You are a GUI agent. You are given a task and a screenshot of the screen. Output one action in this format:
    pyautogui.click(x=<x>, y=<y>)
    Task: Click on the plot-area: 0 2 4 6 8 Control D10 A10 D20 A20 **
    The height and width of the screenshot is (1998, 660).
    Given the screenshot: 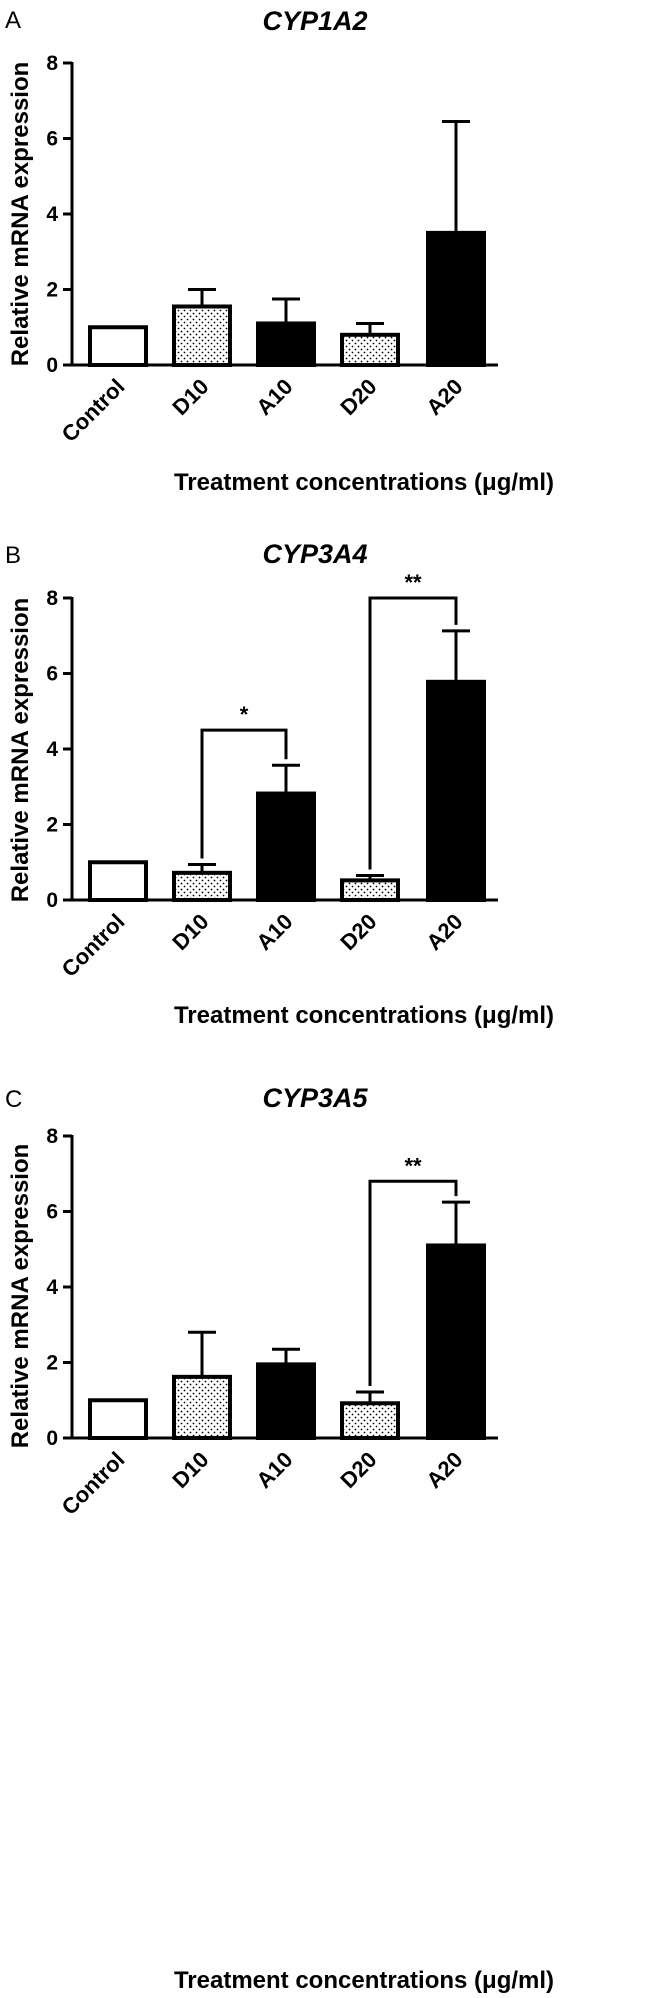 What is the action you would take?
    pyautogui.click(x=272, y=1322)
    